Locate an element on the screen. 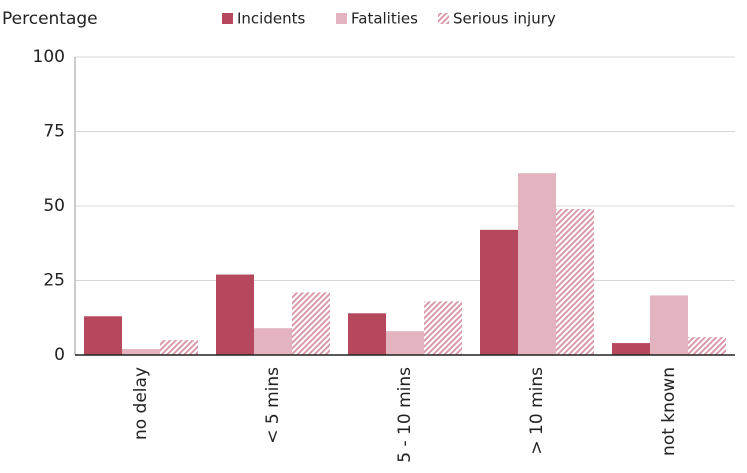  x-tick-label: < 5 mins is located at coordinates (273, 405).